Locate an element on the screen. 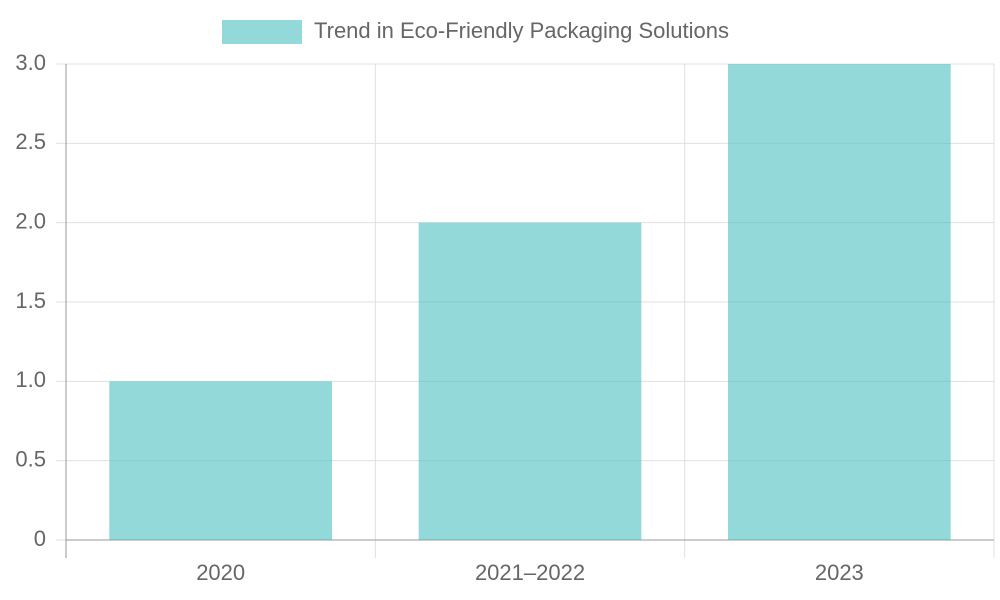 The image size is (1000, 600). y-tick-label: 2.5 is located at coordinates (30, 141).